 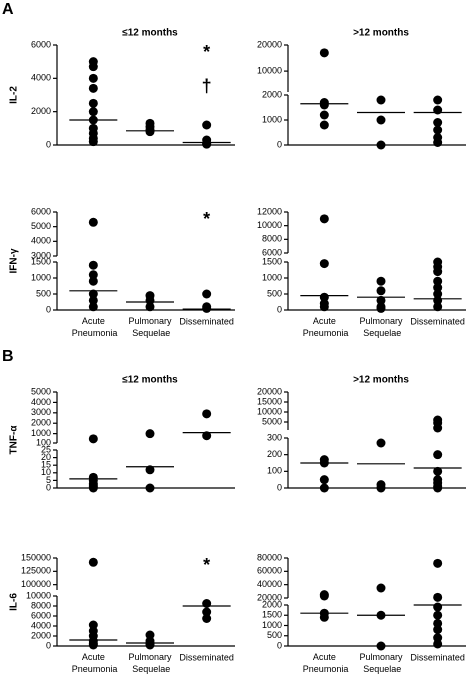 What do you see at coordinates (206, 219) in the screenshot?
I see `annotation: *` at bounding box center [206, 219].